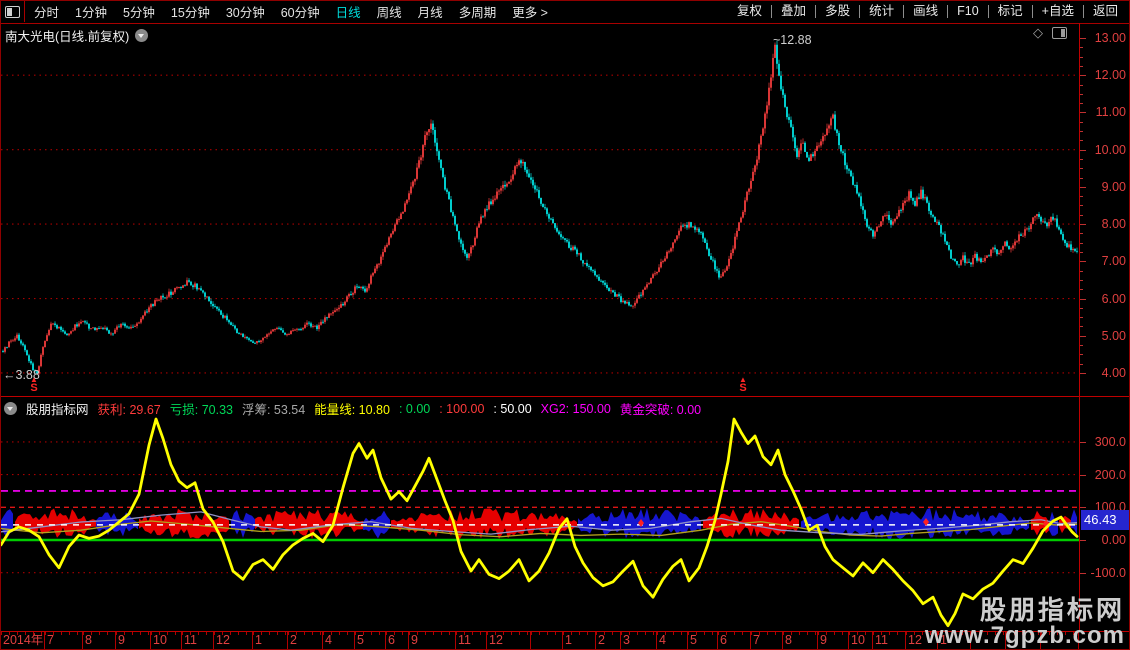  I want to click on up-triangle-icon: ▲, so click(34, 379).